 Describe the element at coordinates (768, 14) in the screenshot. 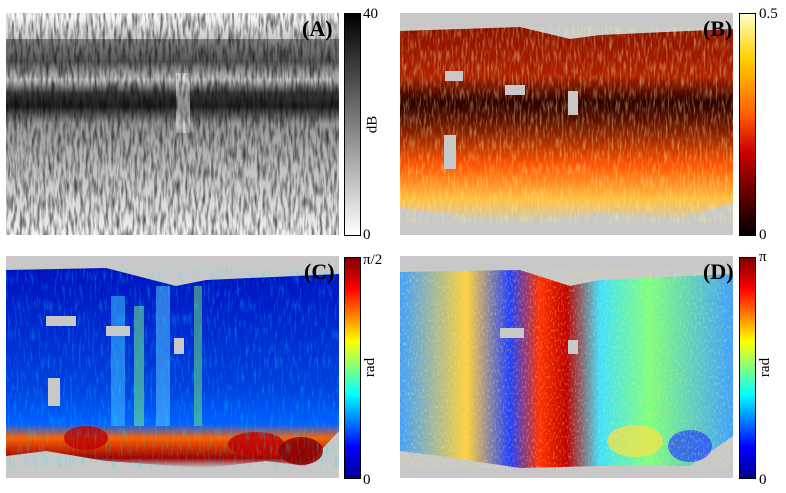

I see `panel-b-colorbar-tick-top: 0.5` at that location.